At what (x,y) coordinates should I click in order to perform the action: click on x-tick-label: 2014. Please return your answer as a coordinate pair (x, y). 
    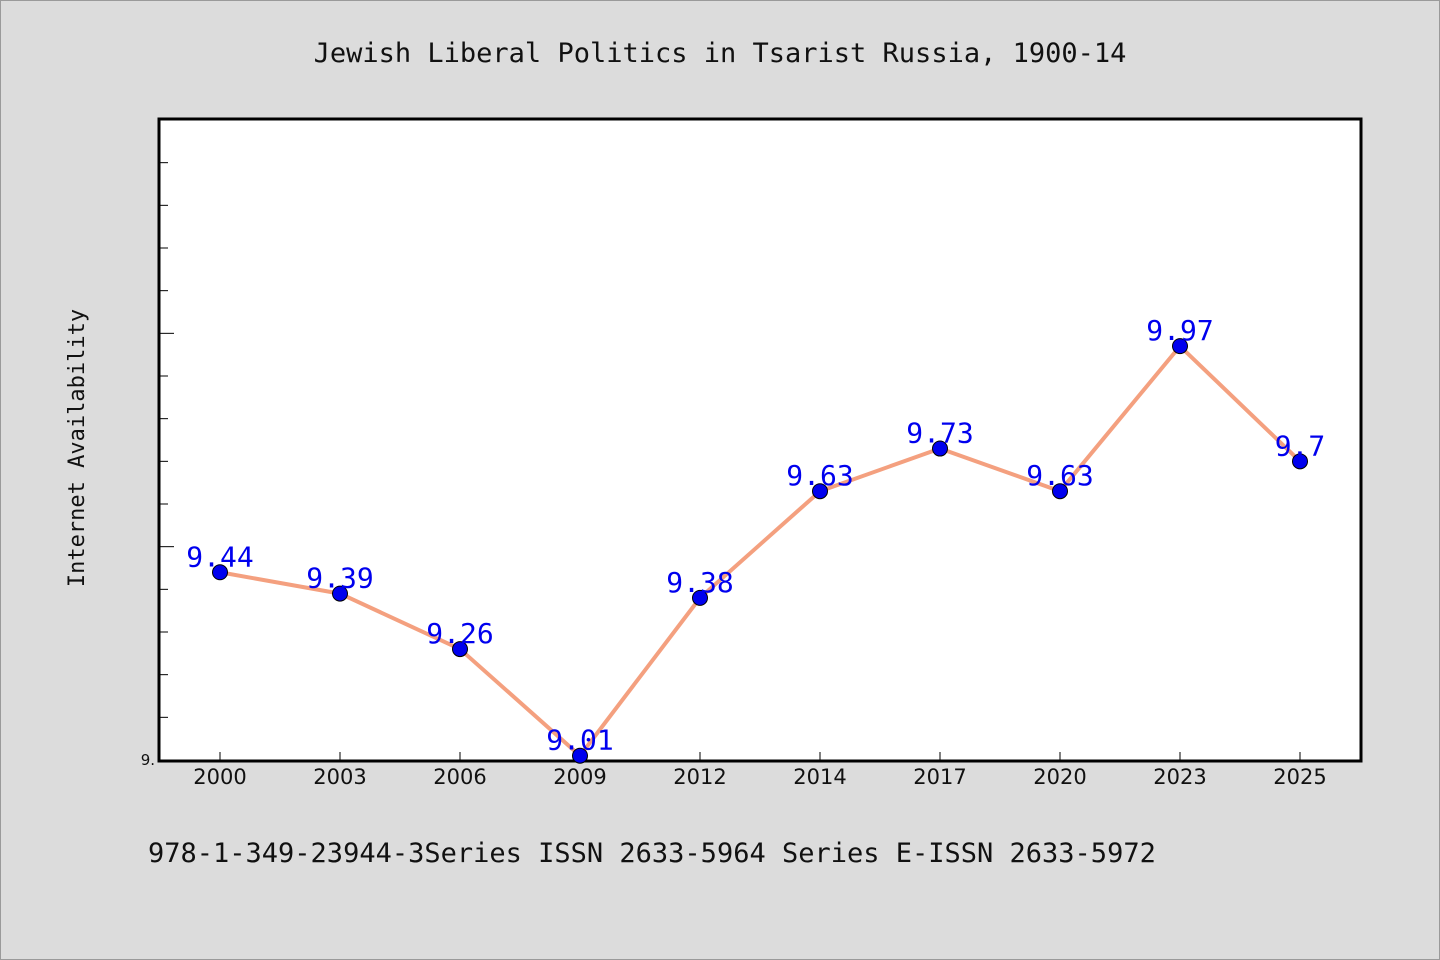
    Looking at the image, I should click on (819, 777).